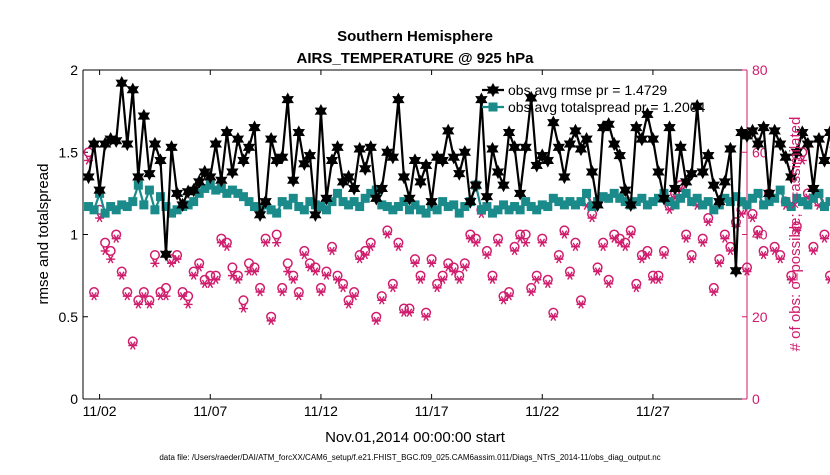 This screenshot has width=830, height=475. What do you see at coordinates (653, 411) in the screenshot?
I see `x-tick-label: 11/27` at bounding box center [653, 411].